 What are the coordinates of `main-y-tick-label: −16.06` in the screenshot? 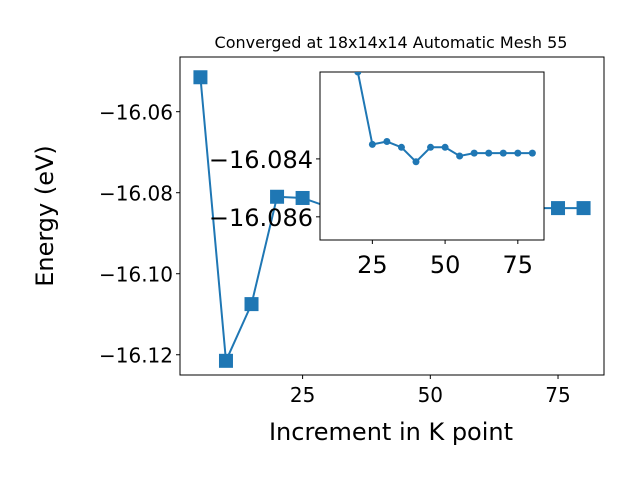 It's located at (136, 113).